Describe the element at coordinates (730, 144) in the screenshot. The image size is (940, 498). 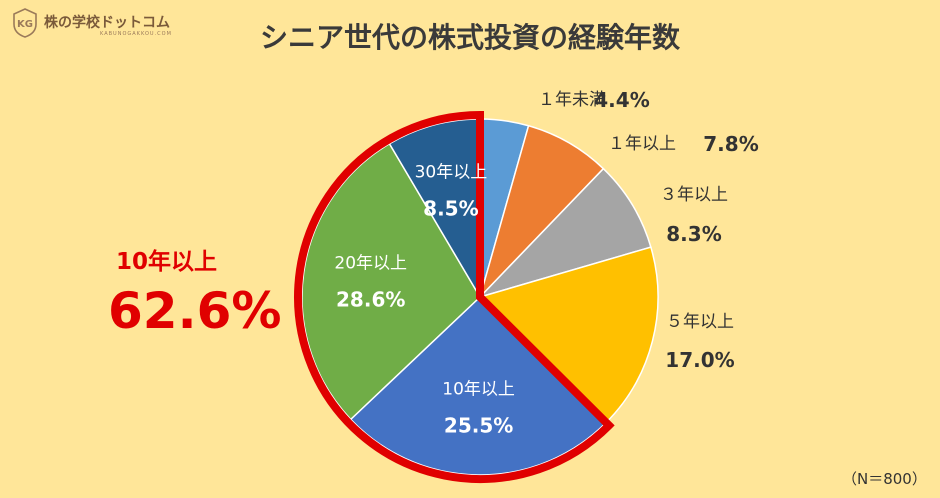
I see `slice-value-x: 7.8%` at that location.